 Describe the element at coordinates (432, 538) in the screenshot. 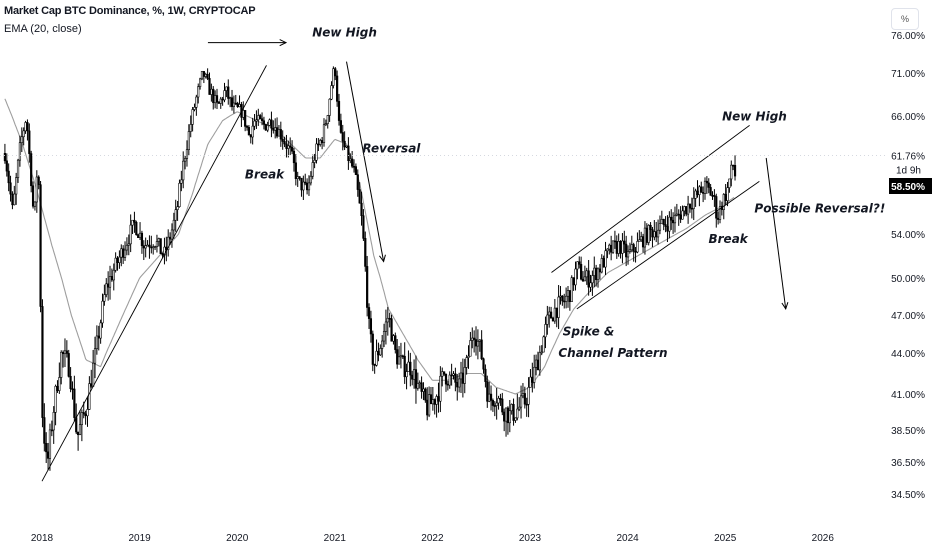

I see `time-axis: 2018 2019 2020 2021 2022 2023 2024 2025 2026` at that location.